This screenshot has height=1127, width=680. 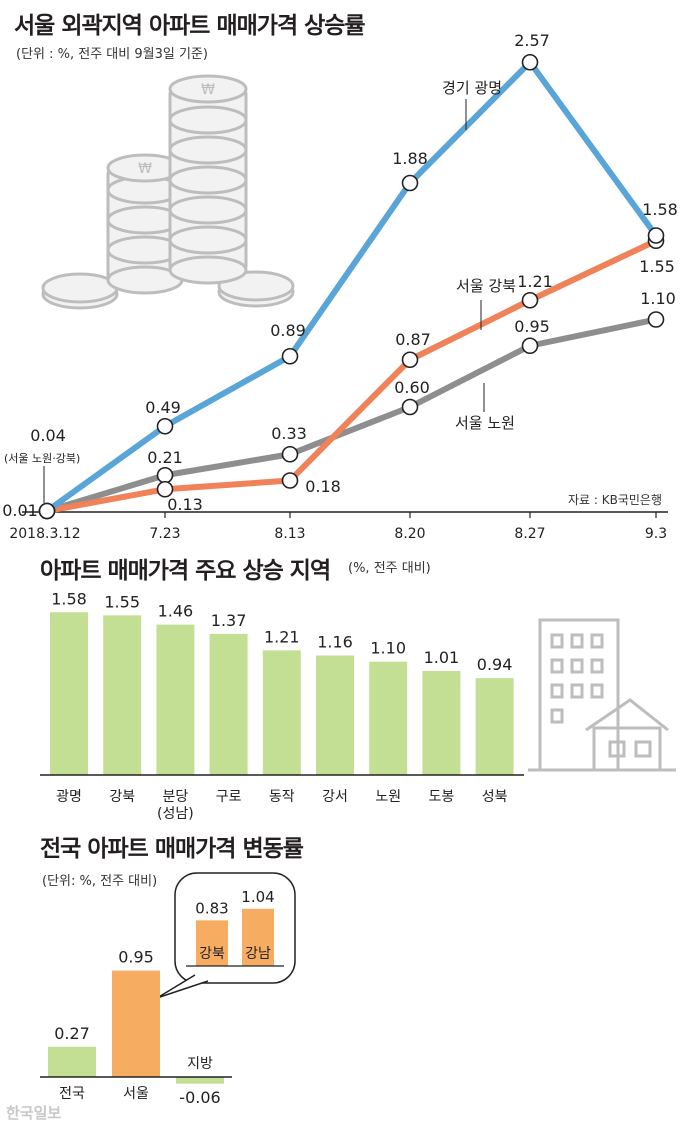 I want to click on category-label: (성남), so click(x=175, y=814).